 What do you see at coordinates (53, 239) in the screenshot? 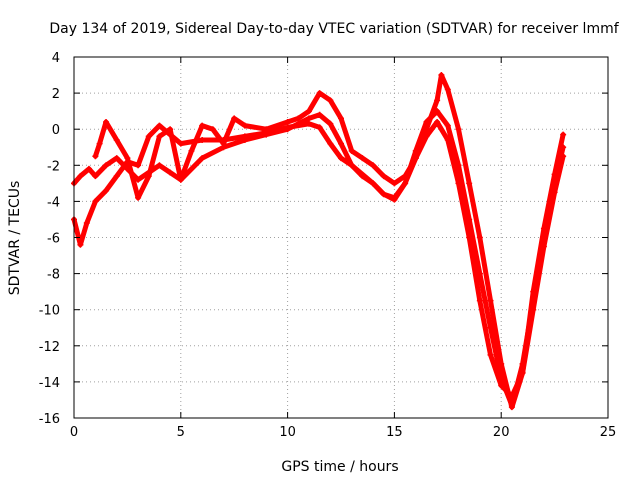
I see `y-tick-label: -6` at bounding box center [53, 239].